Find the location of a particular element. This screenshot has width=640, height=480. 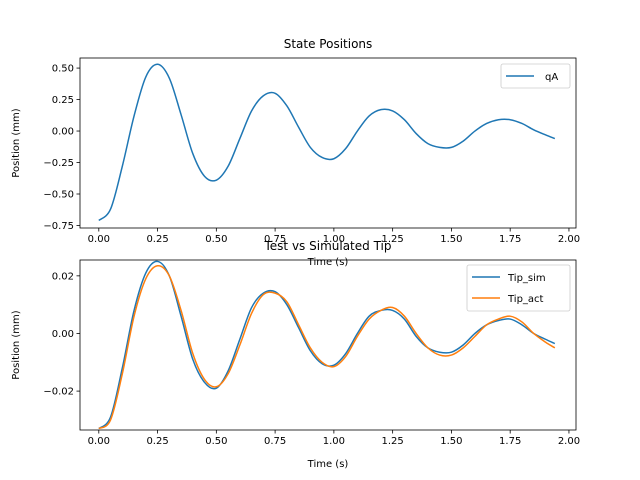

legend-label-tip-act: Tip_act is located at coordinates (525, 299).